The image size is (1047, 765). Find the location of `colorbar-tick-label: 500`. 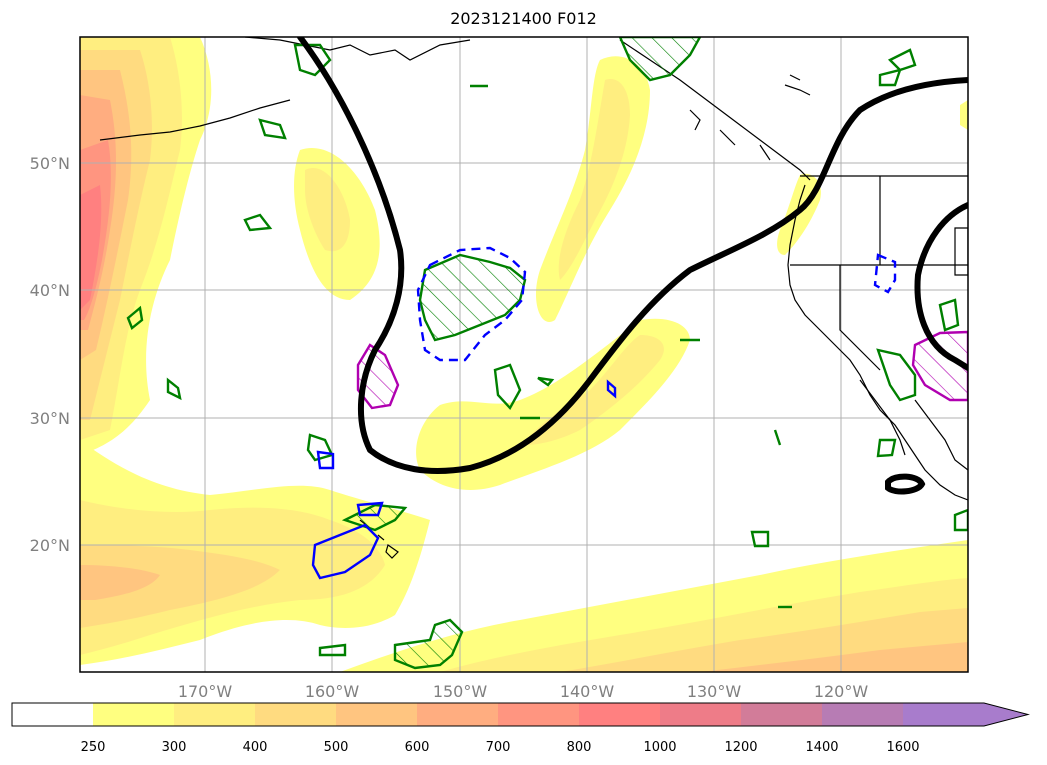

colorbar-tick-label: 500 is located at coordinates (336, 747).